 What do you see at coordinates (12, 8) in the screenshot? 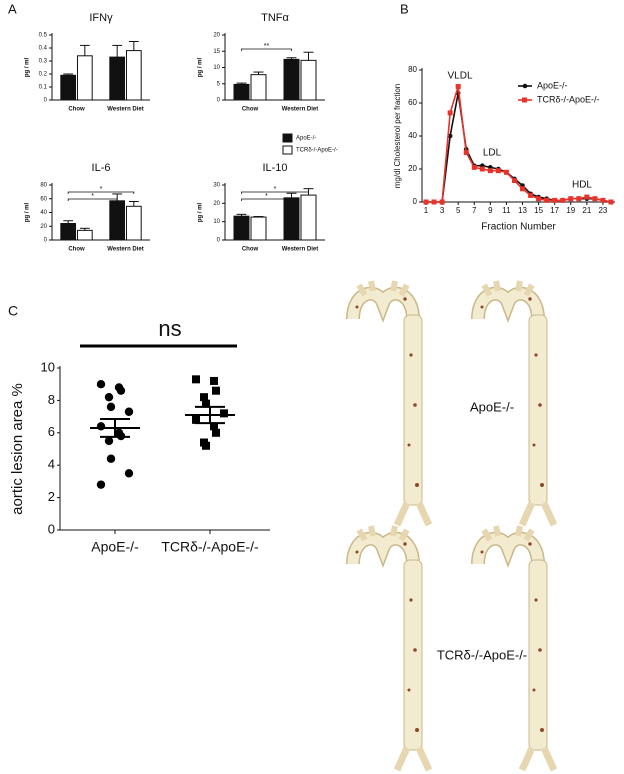
I see `panel-label: A` at bounding box center [12, 8].